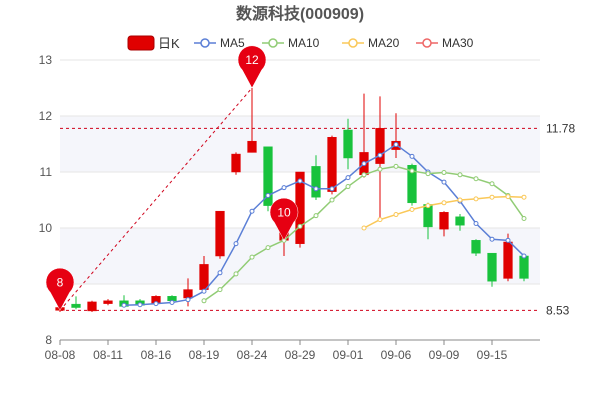 This screenshot has height=405, width=600. Describe the element at coordinates (492, 355) in the screenshot. I see `x-tick-label: 09-15` at that location.